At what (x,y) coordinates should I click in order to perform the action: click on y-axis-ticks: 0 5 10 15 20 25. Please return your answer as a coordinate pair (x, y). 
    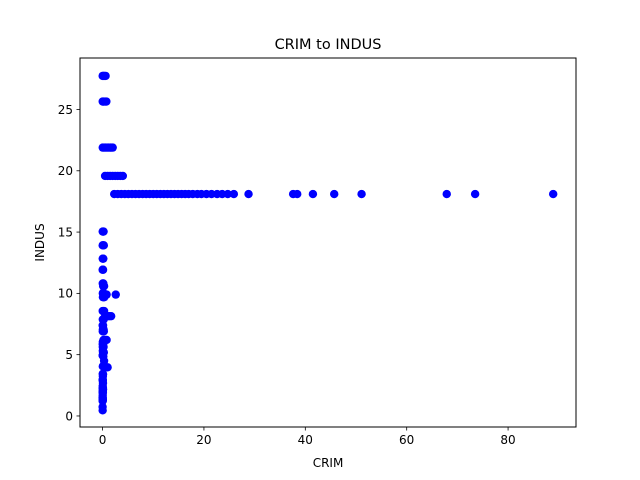
    Looking at the image, I should click on (69, 263).